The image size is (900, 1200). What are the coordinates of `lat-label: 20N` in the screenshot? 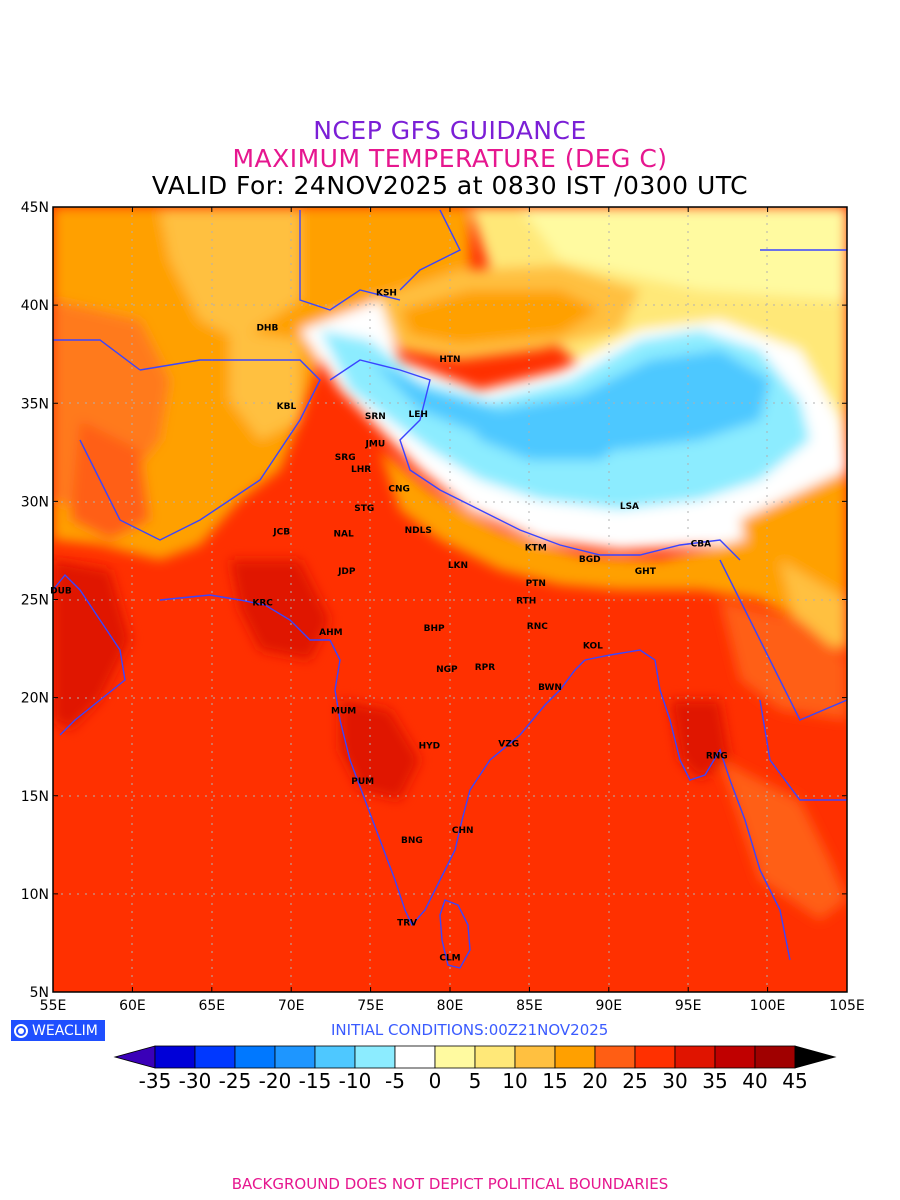 It's located at (35, 699).